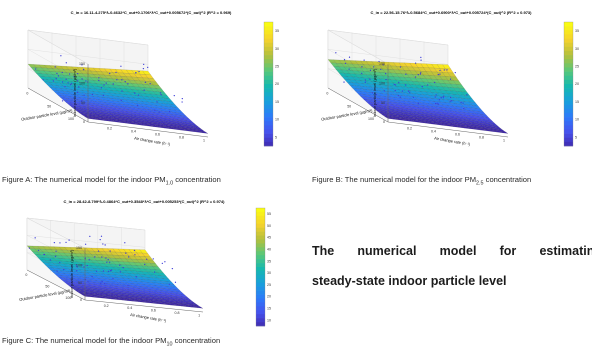 Image resolution: width=592 pixels, height=352 pixels. I want to click on z-tick-label: 150, so click(79, 248).